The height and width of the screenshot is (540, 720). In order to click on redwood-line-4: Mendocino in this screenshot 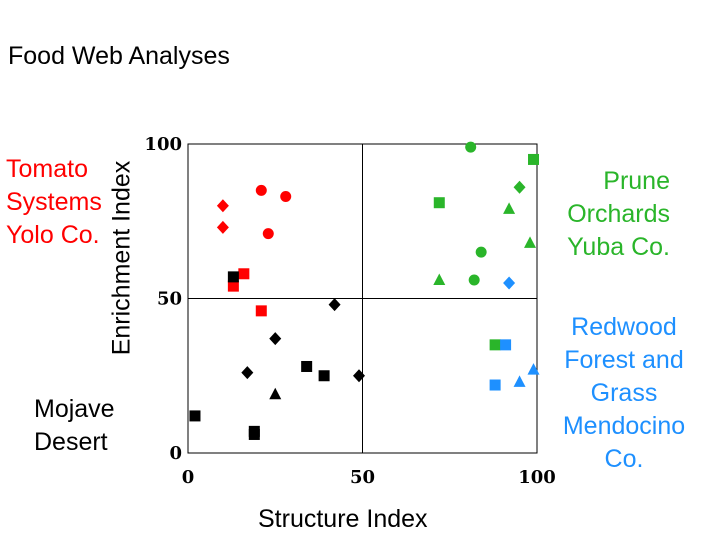, I will do `click(624, 426)`.